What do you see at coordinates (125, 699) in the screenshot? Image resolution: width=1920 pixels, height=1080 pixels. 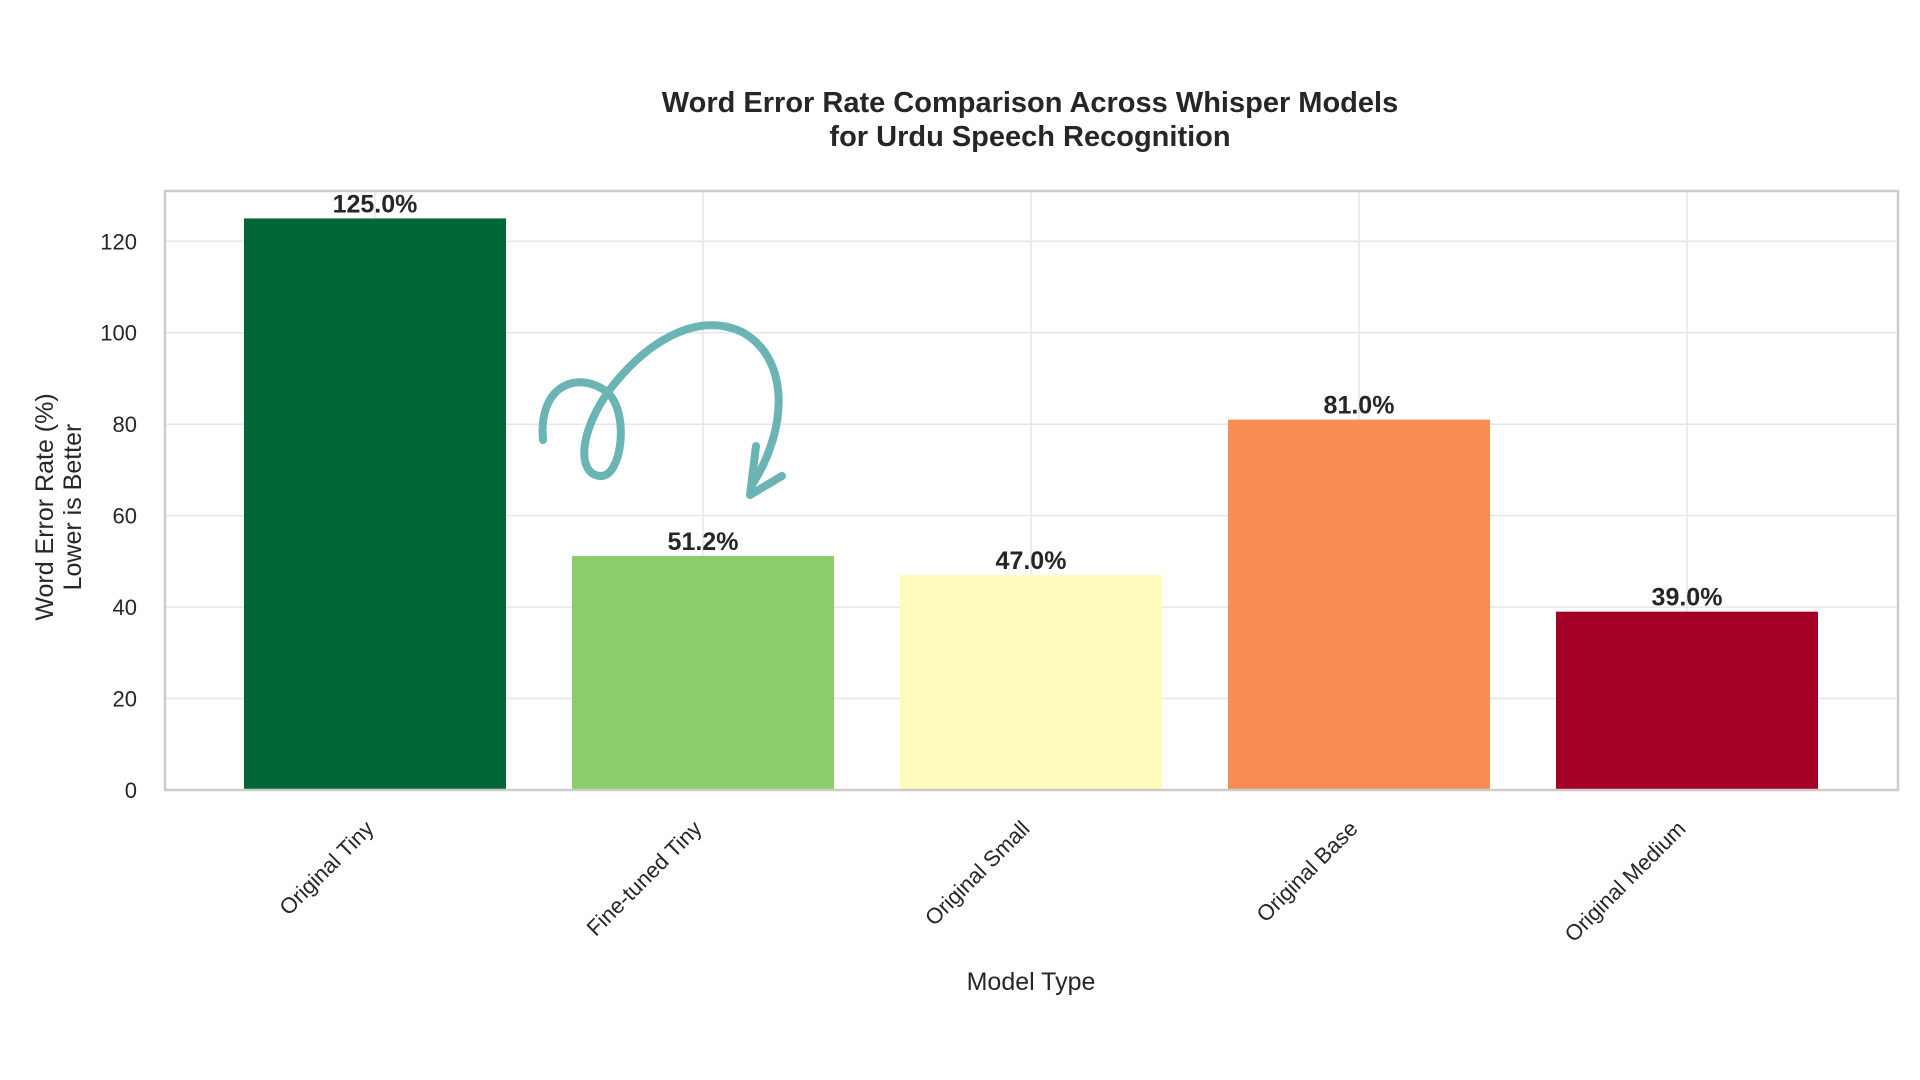 I see `y-tick-label: 20` at bounding box center [125, 699].